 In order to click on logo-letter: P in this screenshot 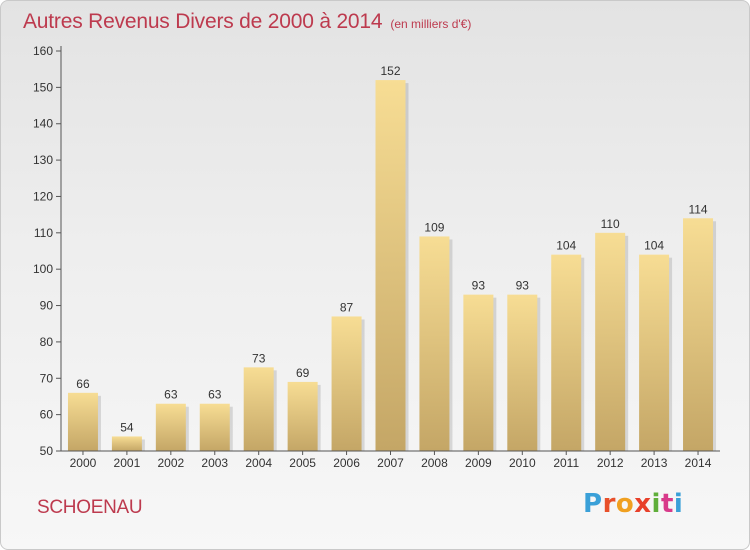, I will do `click(593, 504)`.